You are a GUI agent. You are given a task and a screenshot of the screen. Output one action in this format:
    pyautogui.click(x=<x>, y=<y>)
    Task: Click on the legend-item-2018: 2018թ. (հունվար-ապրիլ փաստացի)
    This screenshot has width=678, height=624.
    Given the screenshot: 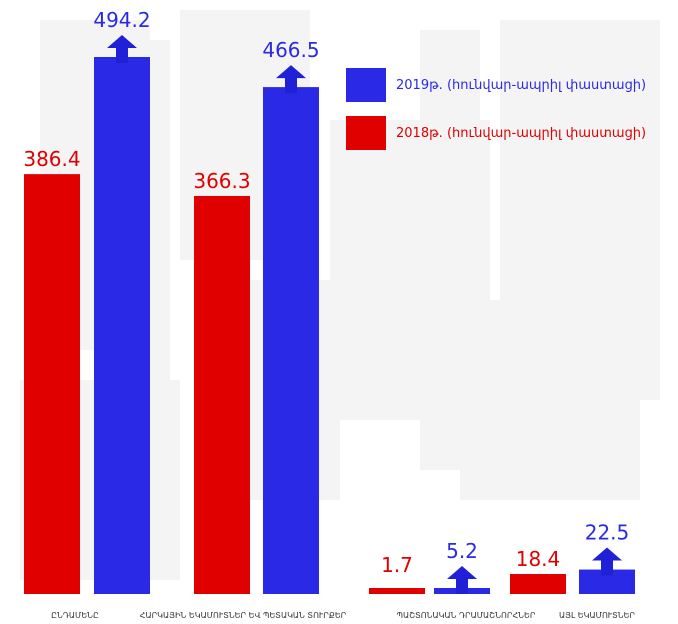 What is the action you would take?
    pyautogui.click(x=512, y=133)
    